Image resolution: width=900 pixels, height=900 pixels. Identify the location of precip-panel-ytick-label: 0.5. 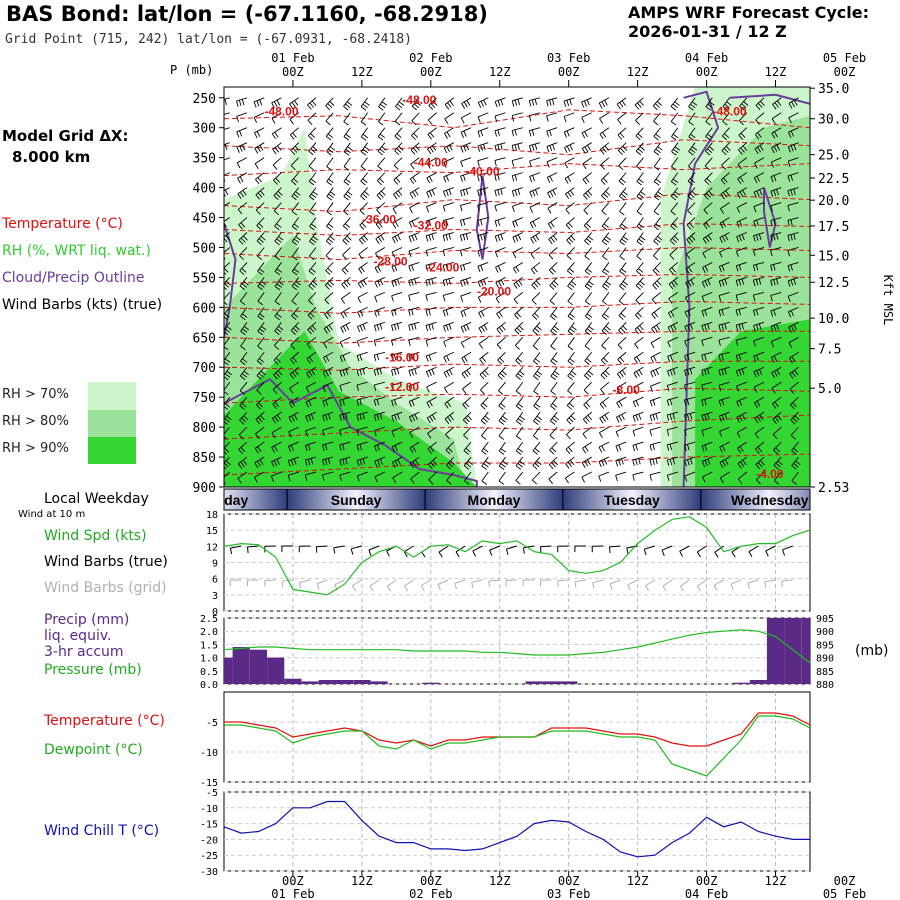
(209, 672).